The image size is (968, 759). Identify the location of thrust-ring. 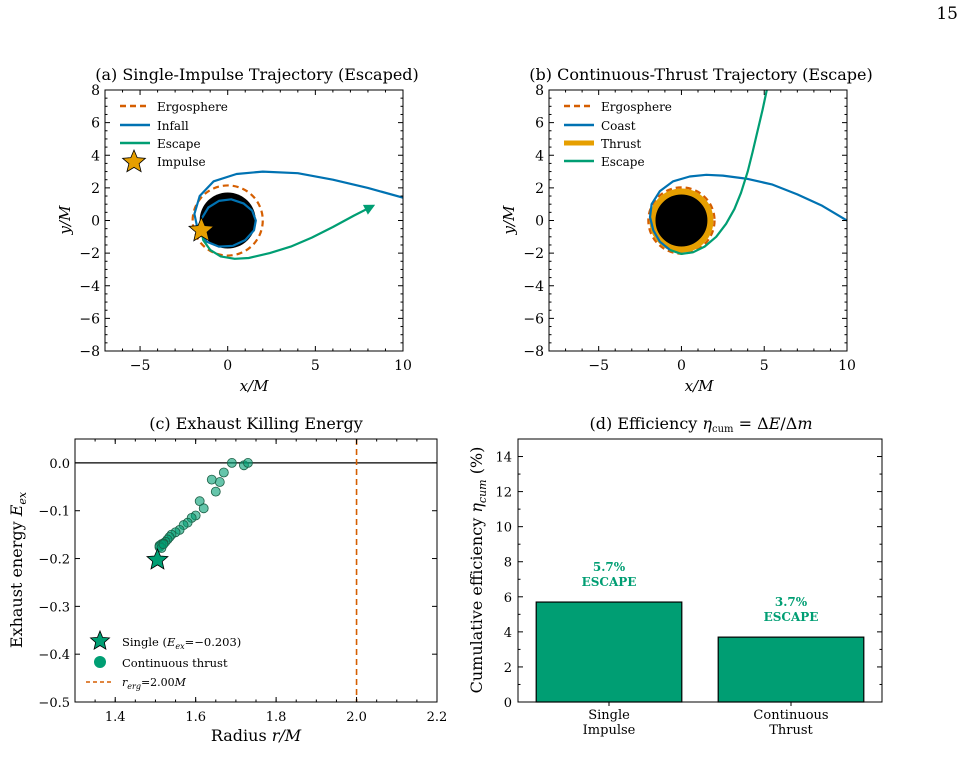
(681, 220).